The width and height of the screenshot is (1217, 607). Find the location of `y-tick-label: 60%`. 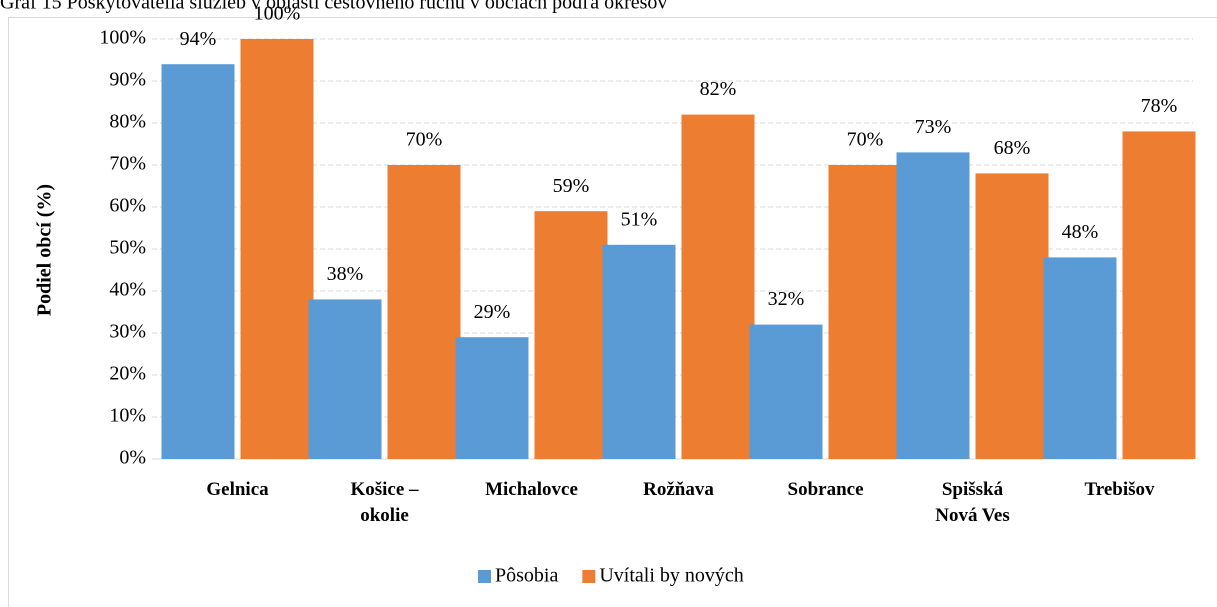

y-tick-label: 60% is located at coordinates (127, 206).